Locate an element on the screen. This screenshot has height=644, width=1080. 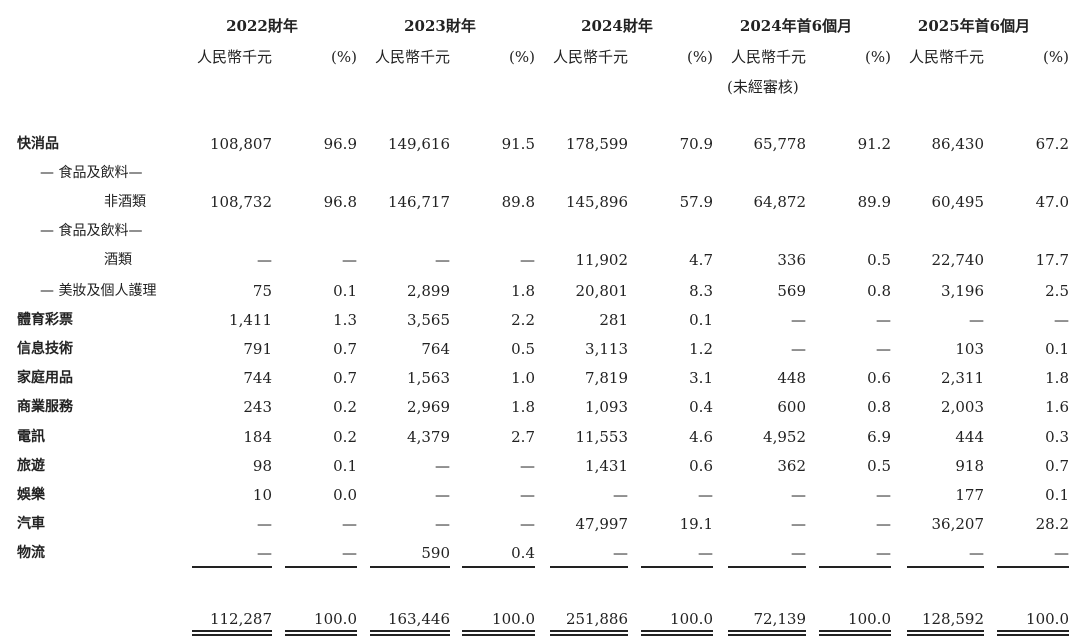
table-cell: 448 is located at coordinates (791, 378).